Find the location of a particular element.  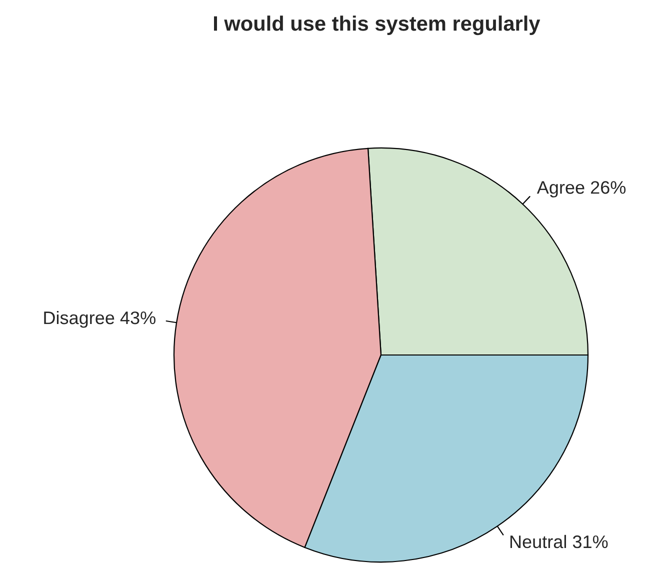

slice-label: Neutral 31% is located at coordinates (559, 541).